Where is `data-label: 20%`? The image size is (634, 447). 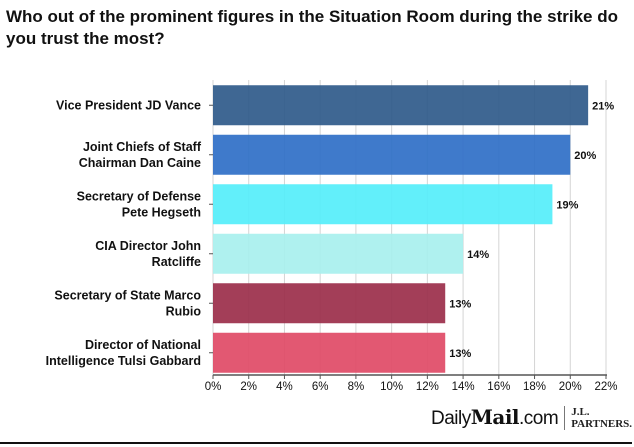
data-label: 20% is located at coordinates (585, 156).